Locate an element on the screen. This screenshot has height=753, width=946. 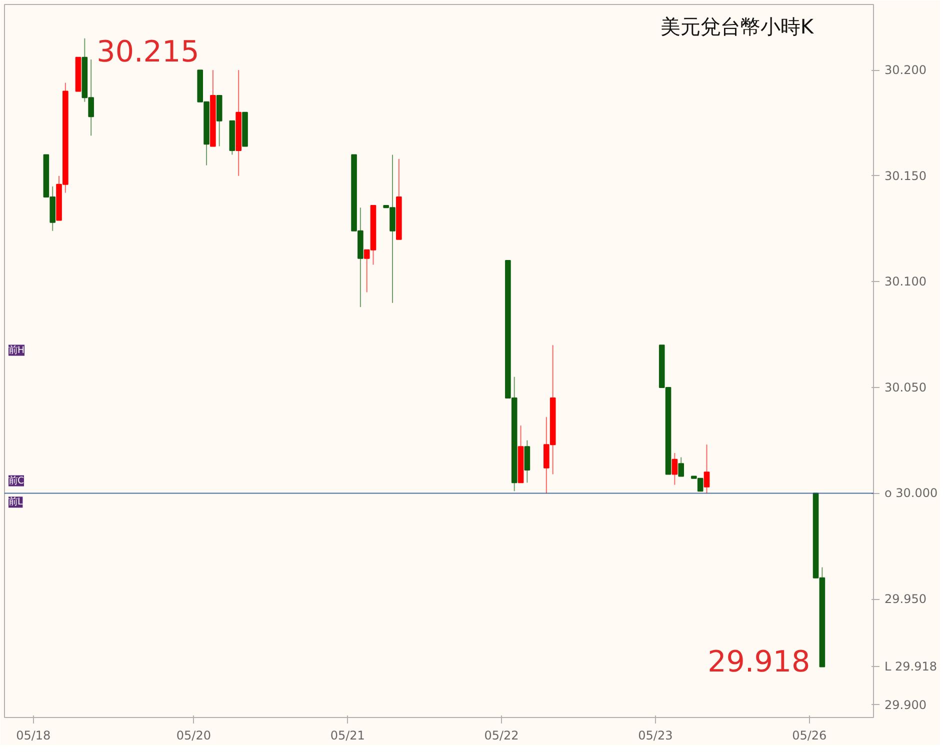
x-tick-label: 05/22 is located at coordinates (501, 735).